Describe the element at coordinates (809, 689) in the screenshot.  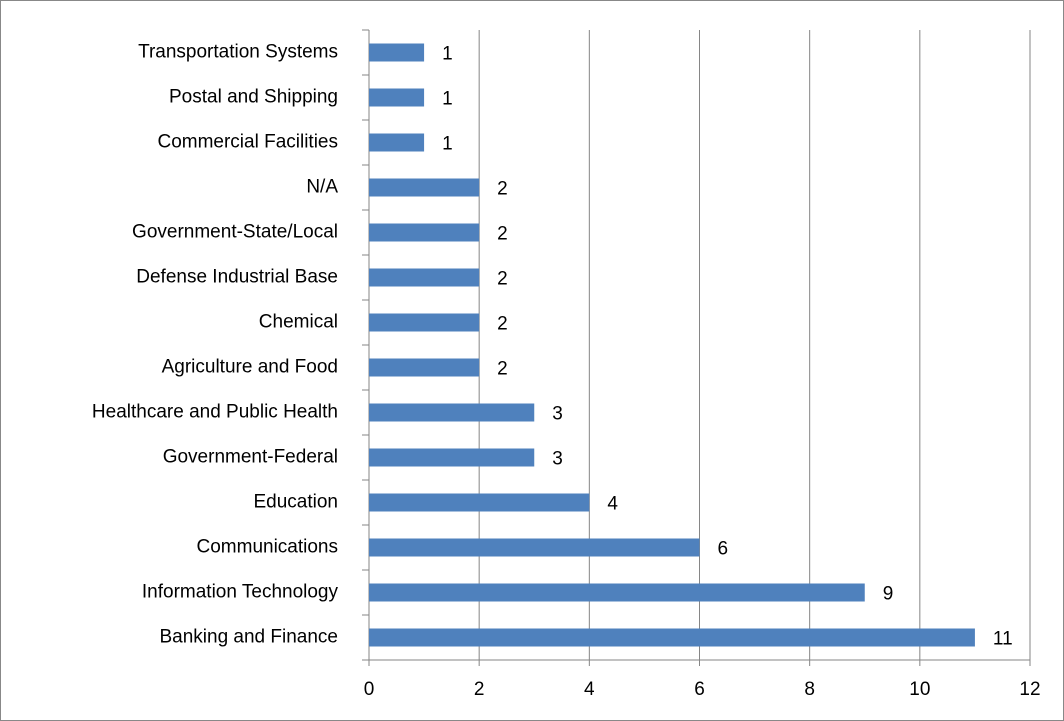
I see `x-tick-label: 8` at that location.